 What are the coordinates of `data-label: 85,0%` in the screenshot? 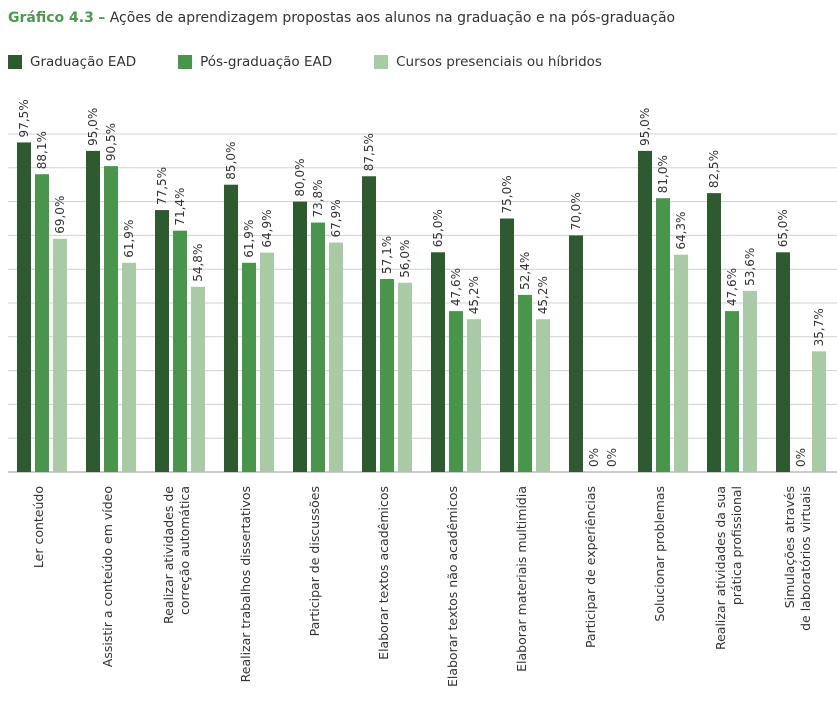 It's located at (231, 161).